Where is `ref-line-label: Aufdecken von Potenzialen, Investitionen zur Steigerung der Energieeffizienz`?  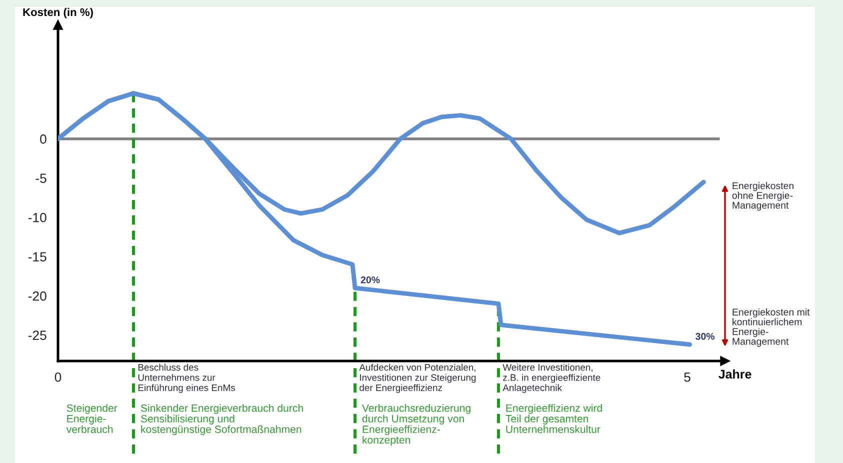
ref-line-label: Aufdecken von Potenzialen, Investitionen zur Steigerung der Energieeffizienz is located at coordinates (417, 378).